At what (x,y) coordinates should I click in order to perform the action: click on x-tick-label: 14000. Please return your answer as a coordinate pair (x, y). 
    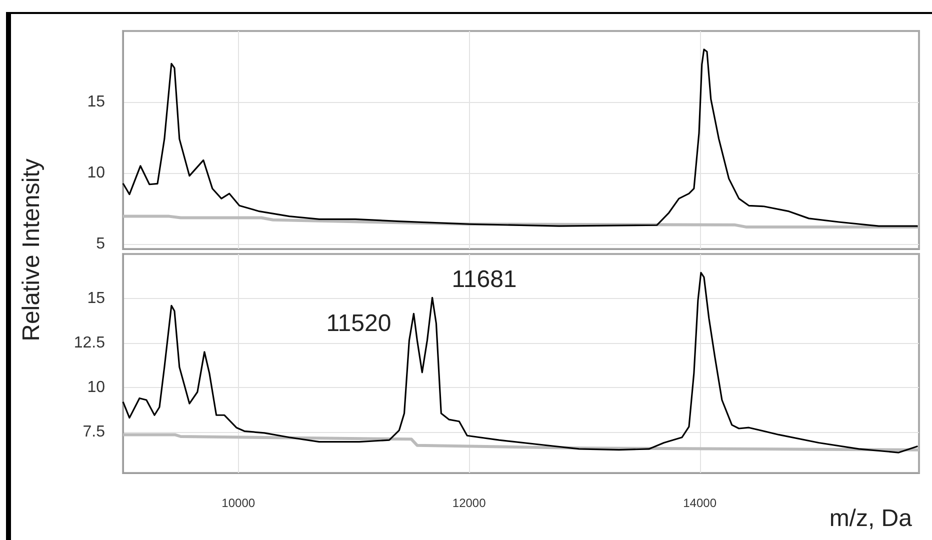
    Looking at the image, I should click on (700, 503).